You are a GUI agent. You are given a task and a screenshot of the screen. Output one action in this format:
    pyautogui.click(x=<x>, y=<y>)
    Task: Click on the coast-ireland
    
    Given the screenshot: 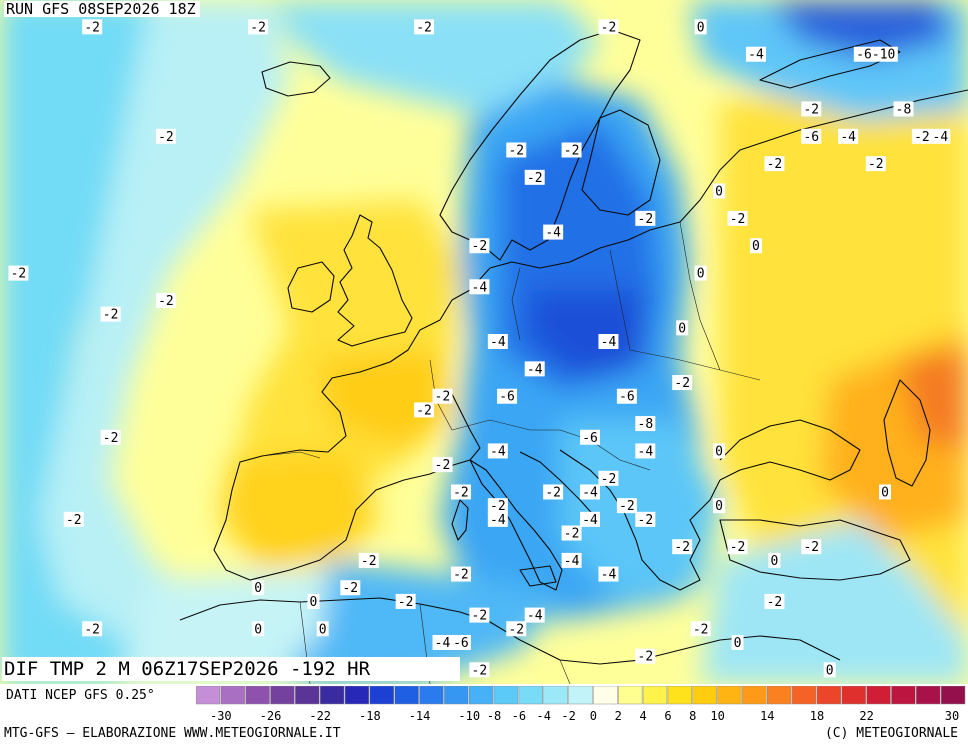 What is the action you would take?
    pyautogui.click(x=311, y=287)
    